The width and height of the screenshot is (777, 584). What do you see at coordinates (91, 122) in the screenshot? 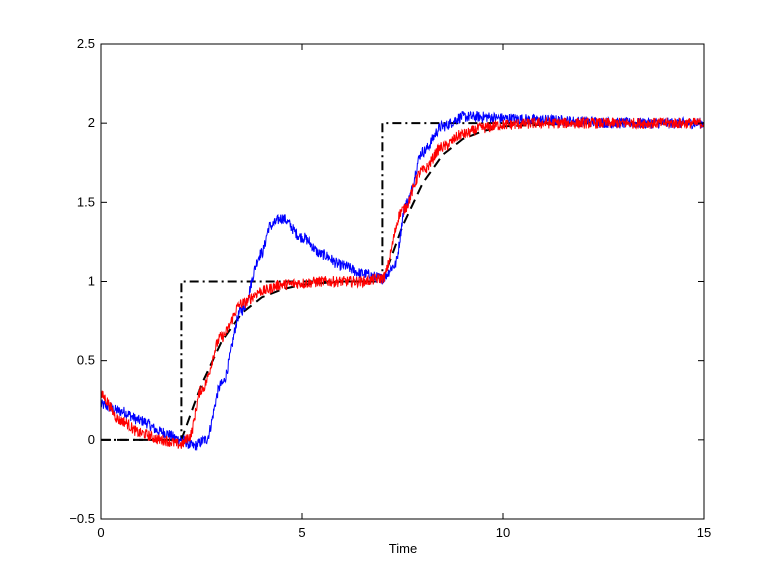
I see `y-tick-label: 2` at bounding box center [91, 122].